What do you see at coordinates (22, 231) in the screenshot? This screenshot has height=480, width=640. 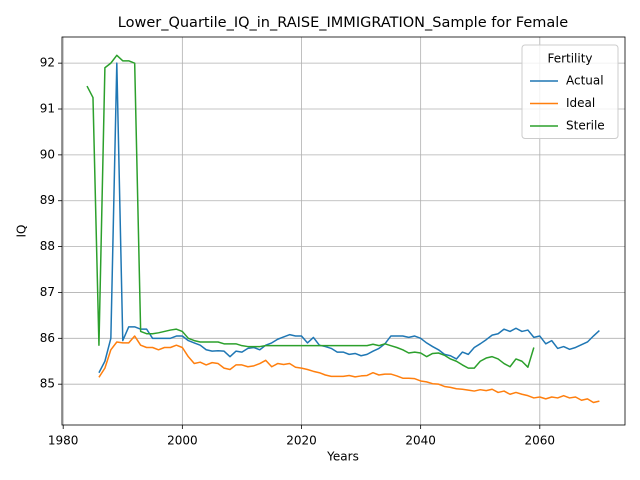 I see `y-axis-label: IQ` at bounding box center [22, 231].